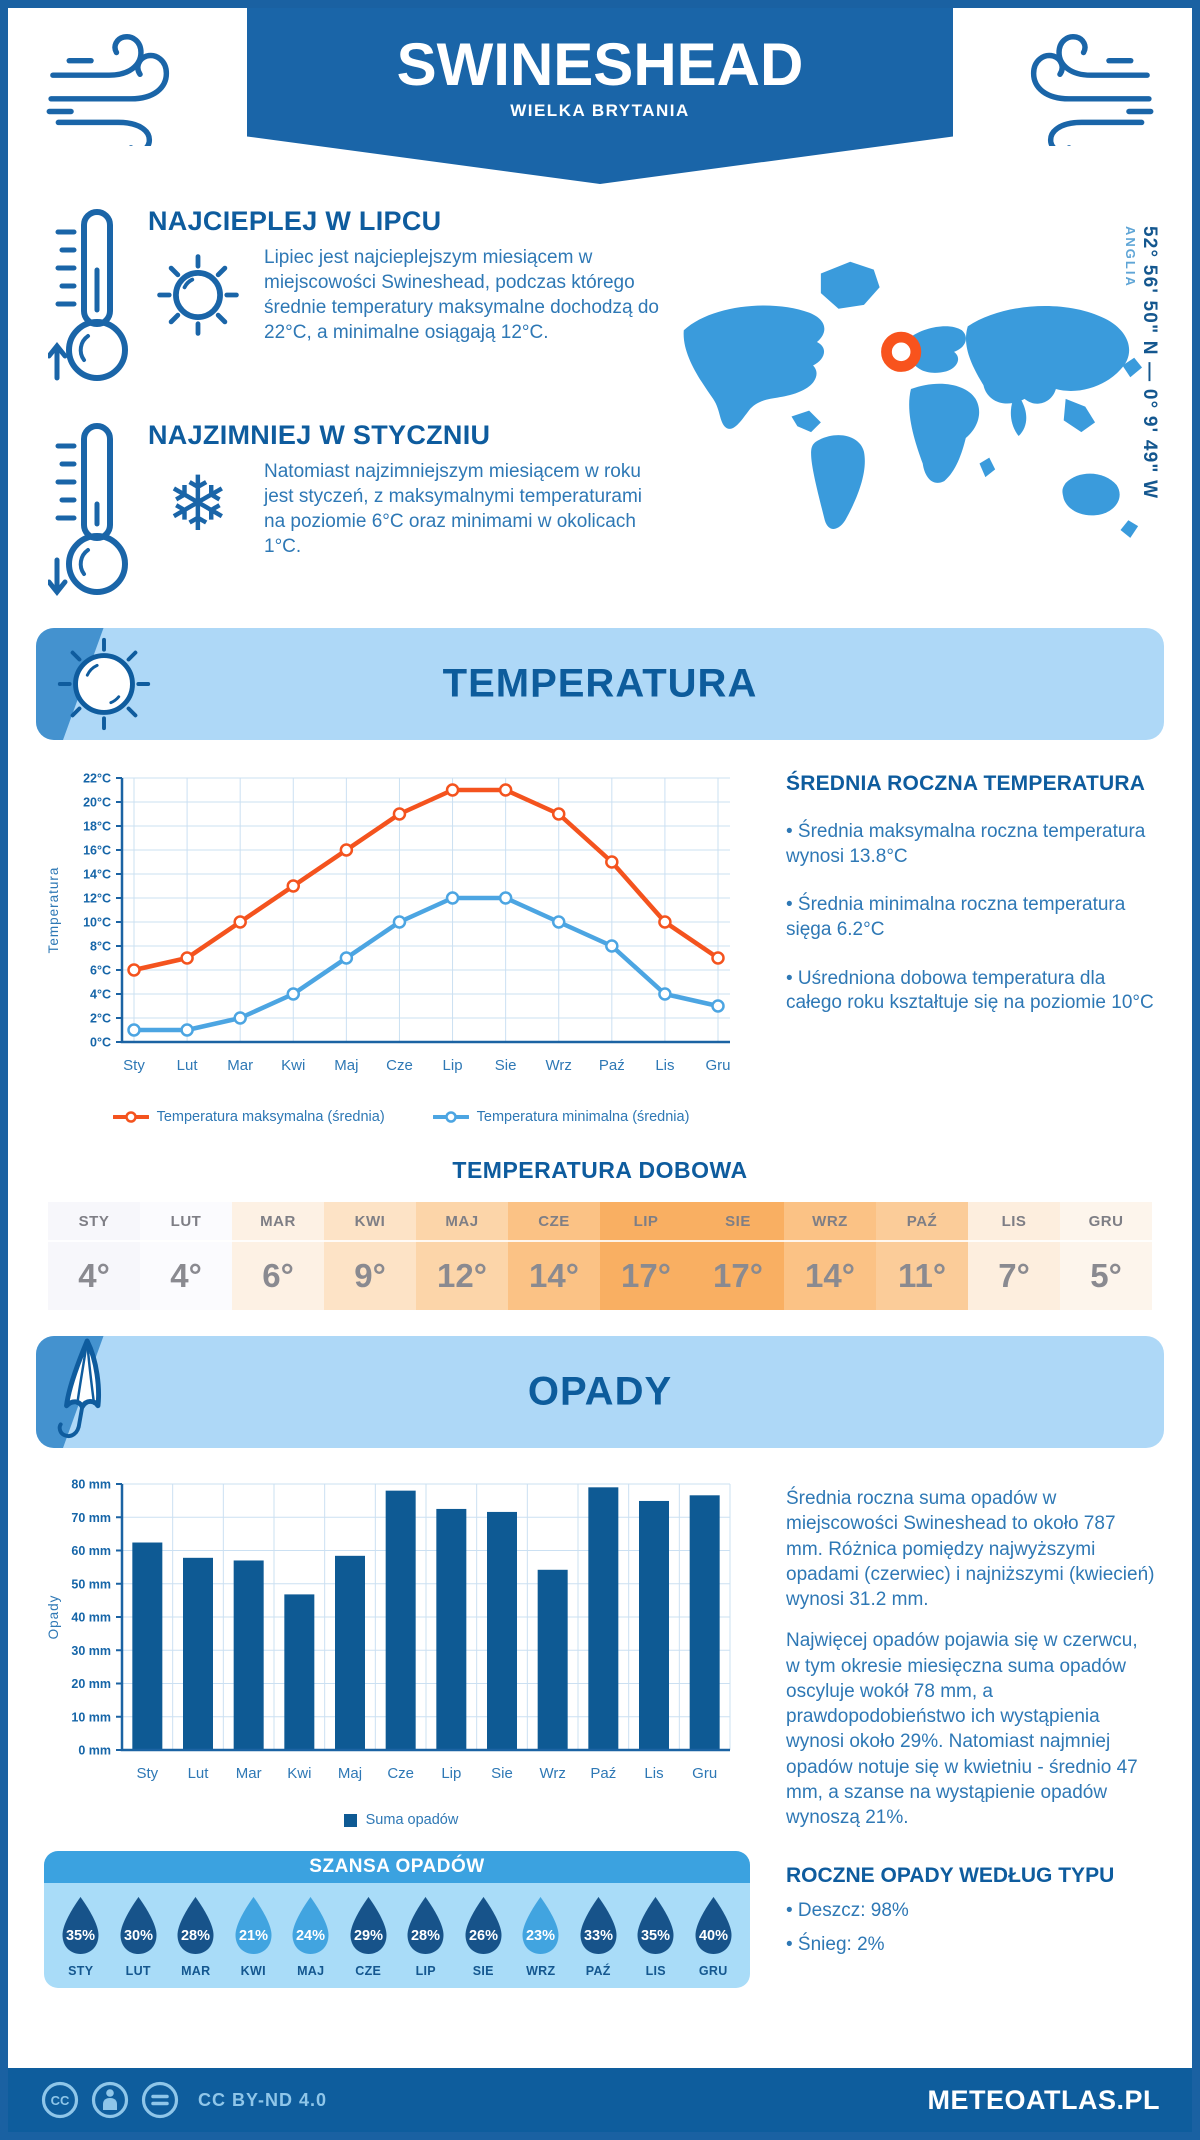  What do you see at coordinates (100, 1019) in the screenshot?
I see `svg-text: 2°C` at bounding box center [100, 1019].